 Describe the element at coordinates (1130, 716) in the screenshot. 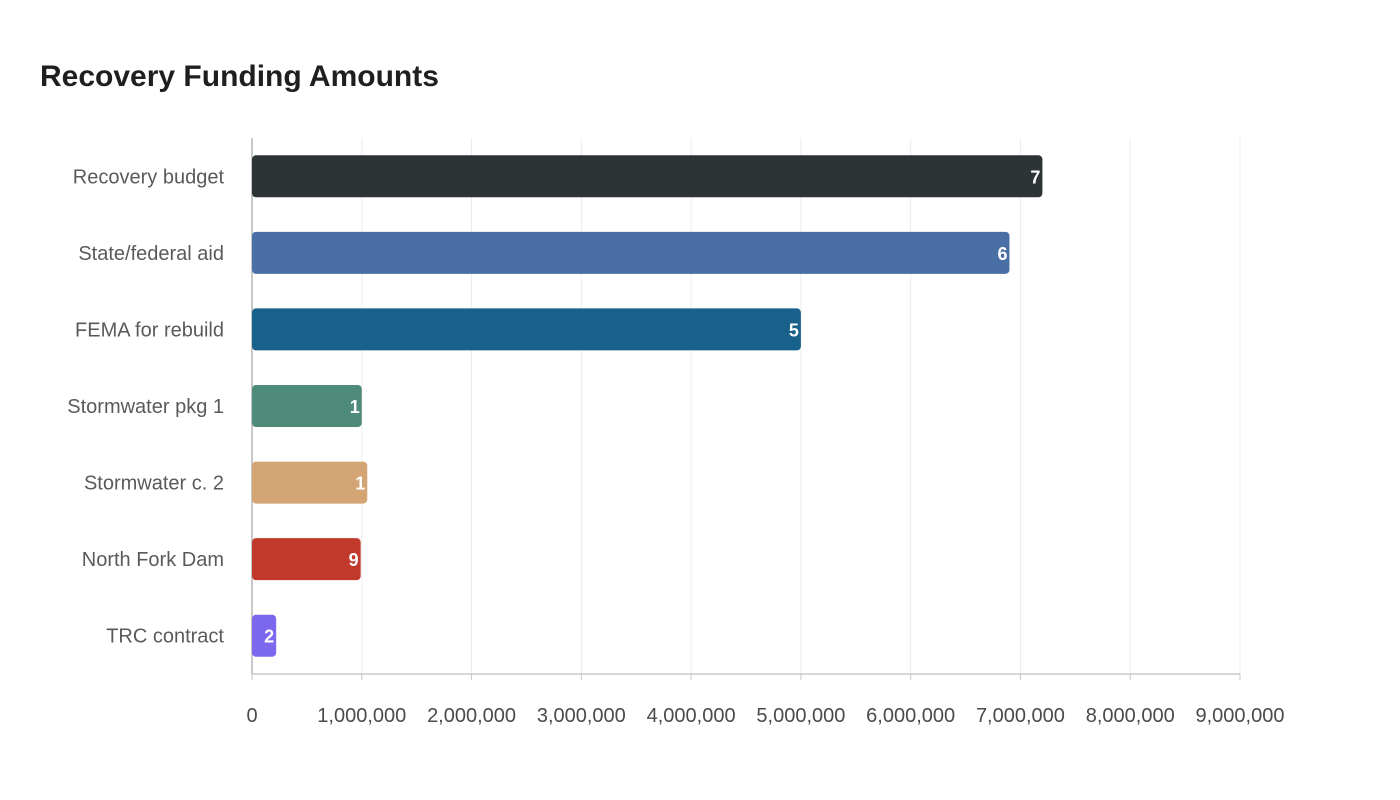

I see `x-tick-label: 8,000,000` at that location.